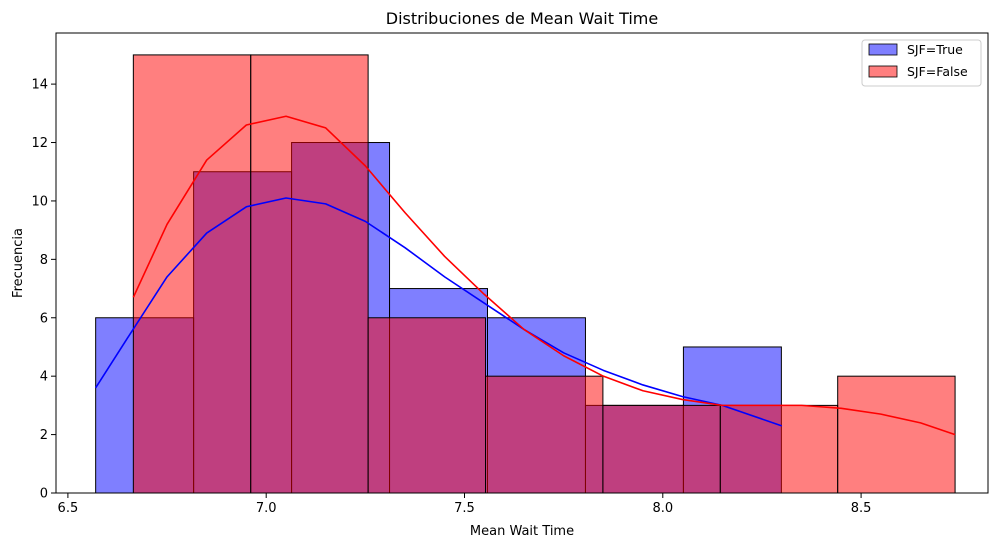 Image resolution: width=996 pixels, height=547 pixels. What do you see at coordinates (921, 63) in the screenshot?
I see `legend: SJF=True SJF=False` at bounding box center [921, 63].